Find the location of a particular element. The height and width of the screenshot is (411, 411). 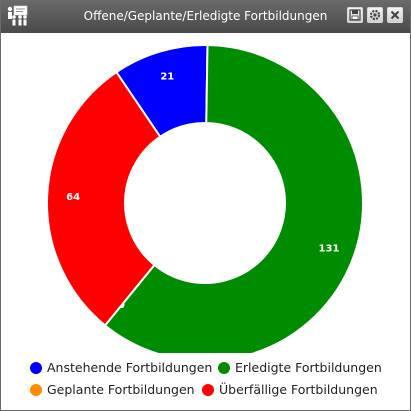

slice-value-label: 131 is located at coordinates (329, 248).